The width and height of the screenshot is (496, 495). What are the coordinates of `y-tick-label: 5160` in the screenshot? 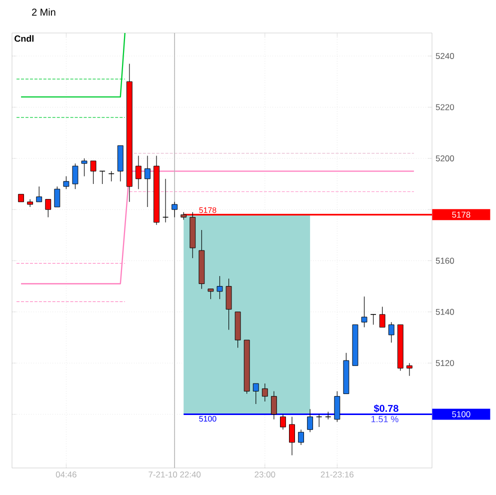 It's located at (445, 261).